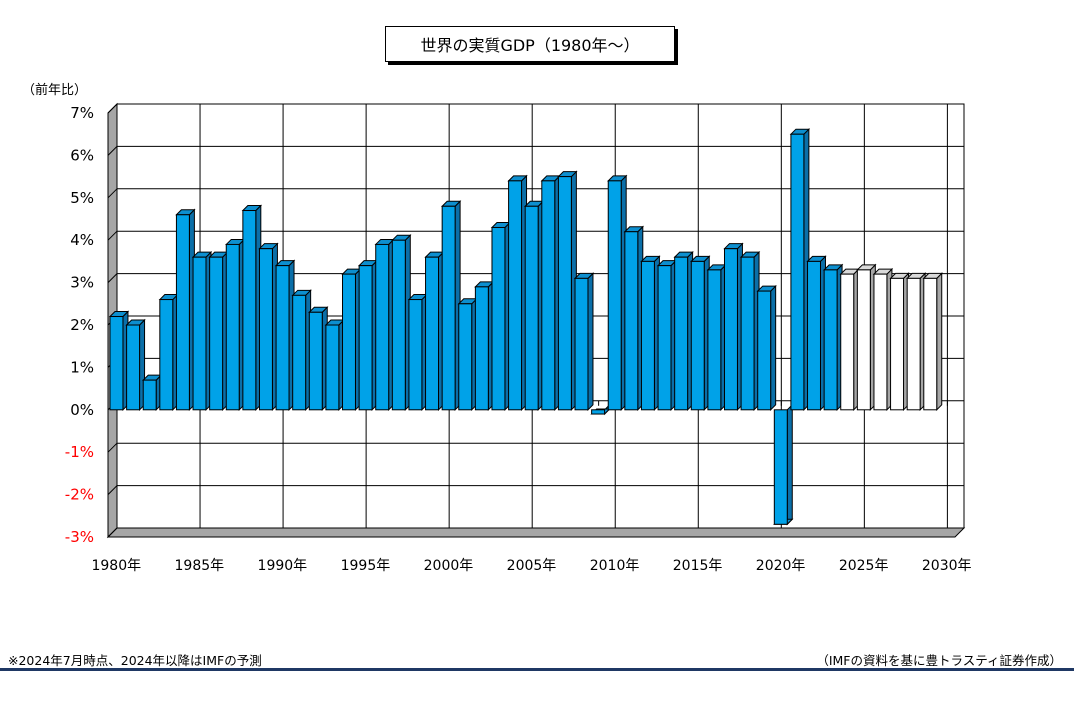 The height and width of the screenshot is (707, 1074). What do you see at coordinates (864, 566) in the screenshot?
I see `x-tick-label: 2025年` at bounding box center [864, 566].